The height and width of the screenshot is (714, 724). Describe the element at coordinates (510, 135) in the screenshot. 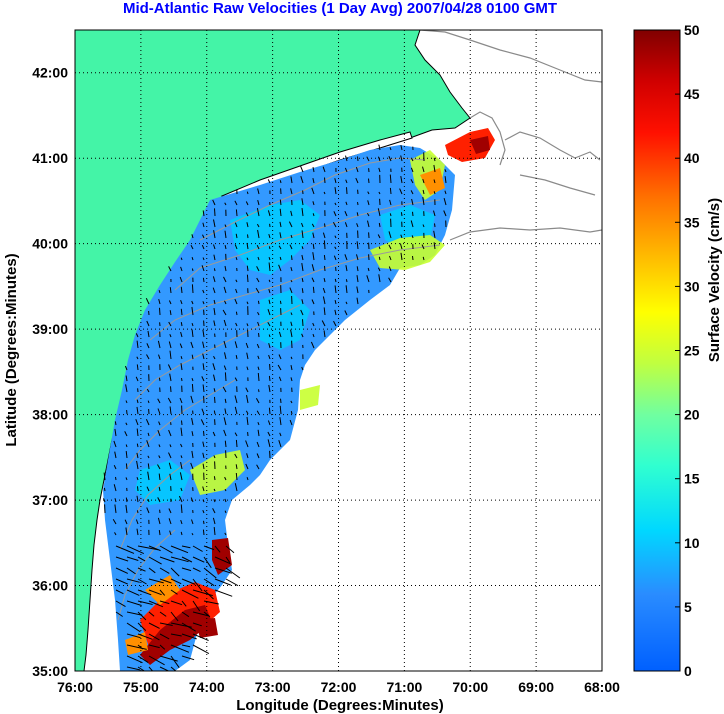

I see `cape-cod-outline` at that location.